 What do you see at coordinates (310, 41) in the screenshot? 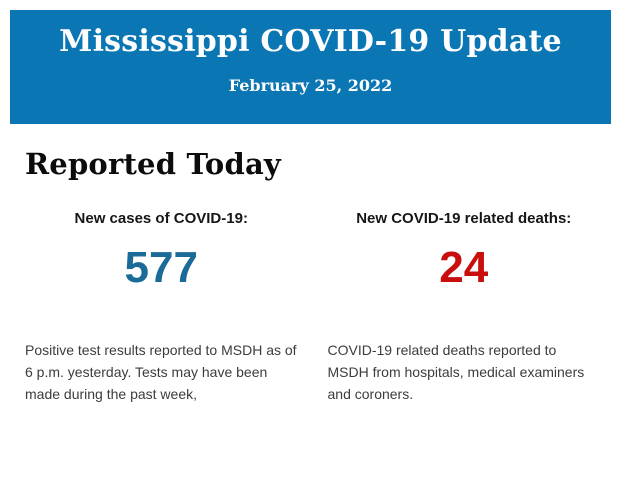
I see `page-title: Mississippi COVID-19 Update` at bounding box center [310, 41].